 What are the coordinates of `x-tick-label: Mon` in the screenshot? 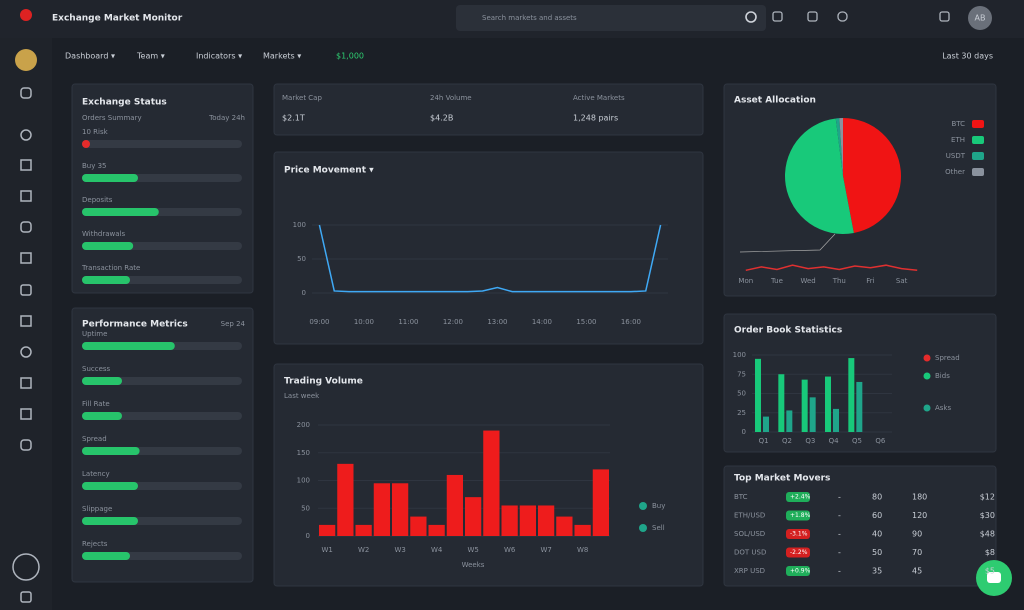 It's located at (745, 281).